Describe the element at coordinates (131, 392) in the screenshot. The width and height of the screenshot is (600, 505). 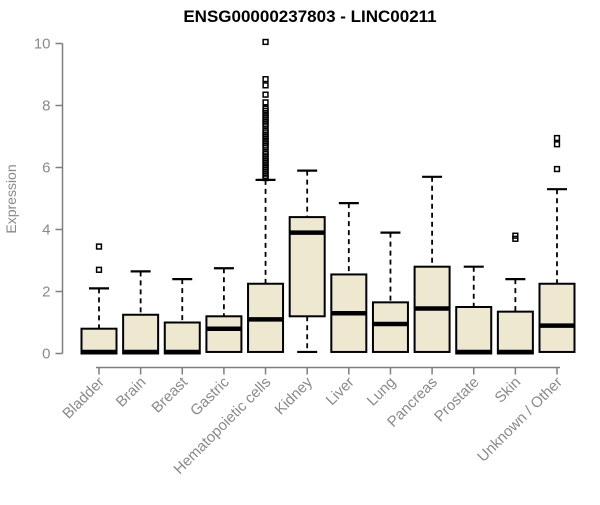
I see `x-category-label: Brain` at that location.